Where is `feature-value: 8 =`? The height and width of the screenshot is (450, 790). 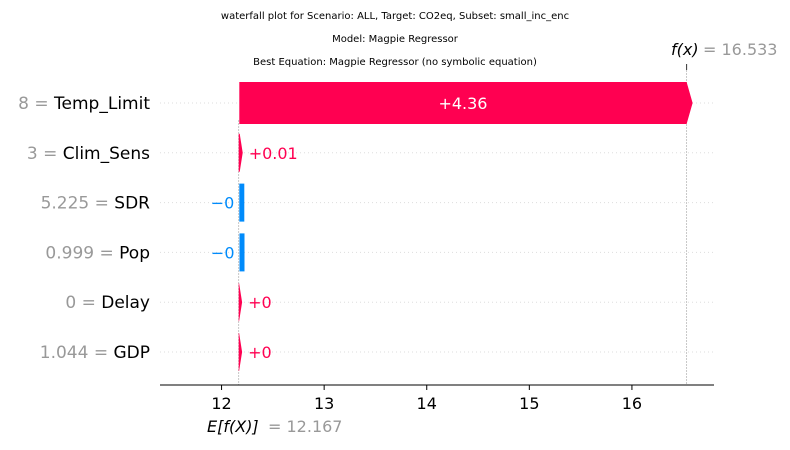 feature-value: 8 = is located at coordinates (36, 104).